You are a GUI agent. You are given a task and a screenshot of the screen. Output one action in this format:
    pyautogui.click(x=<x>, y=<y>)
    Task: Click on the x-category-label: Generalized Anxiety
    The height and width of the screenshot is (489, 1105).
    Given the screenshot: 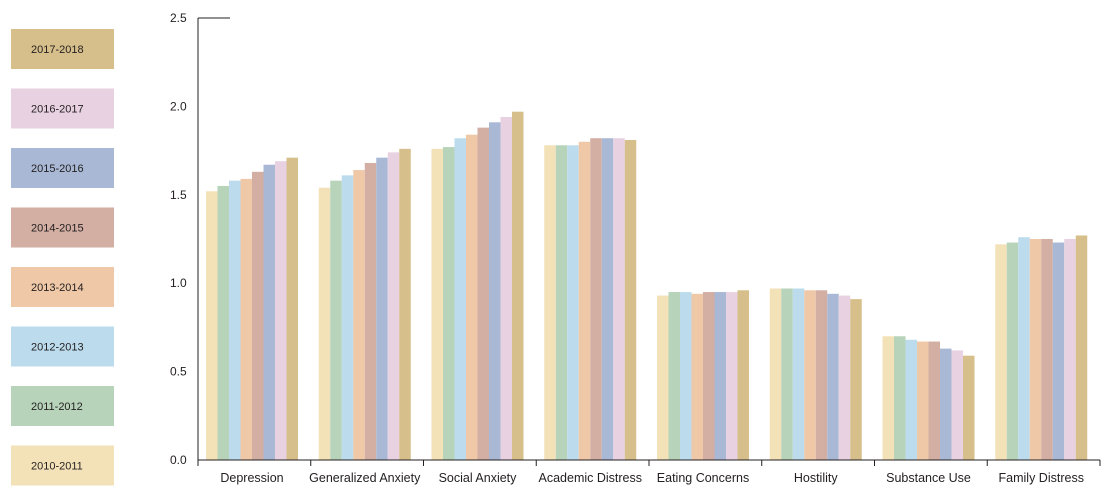 What is the action you would take?
    pyautogui.click(x=365, y=478)
    